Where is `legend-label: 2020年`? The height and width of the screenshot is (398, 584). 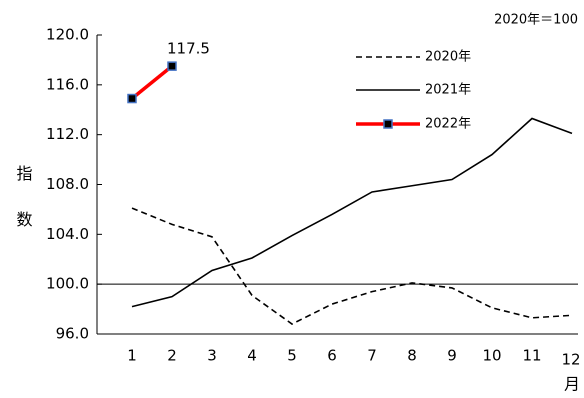
legend-label: 2020年 is located at coordinates (448, 57).